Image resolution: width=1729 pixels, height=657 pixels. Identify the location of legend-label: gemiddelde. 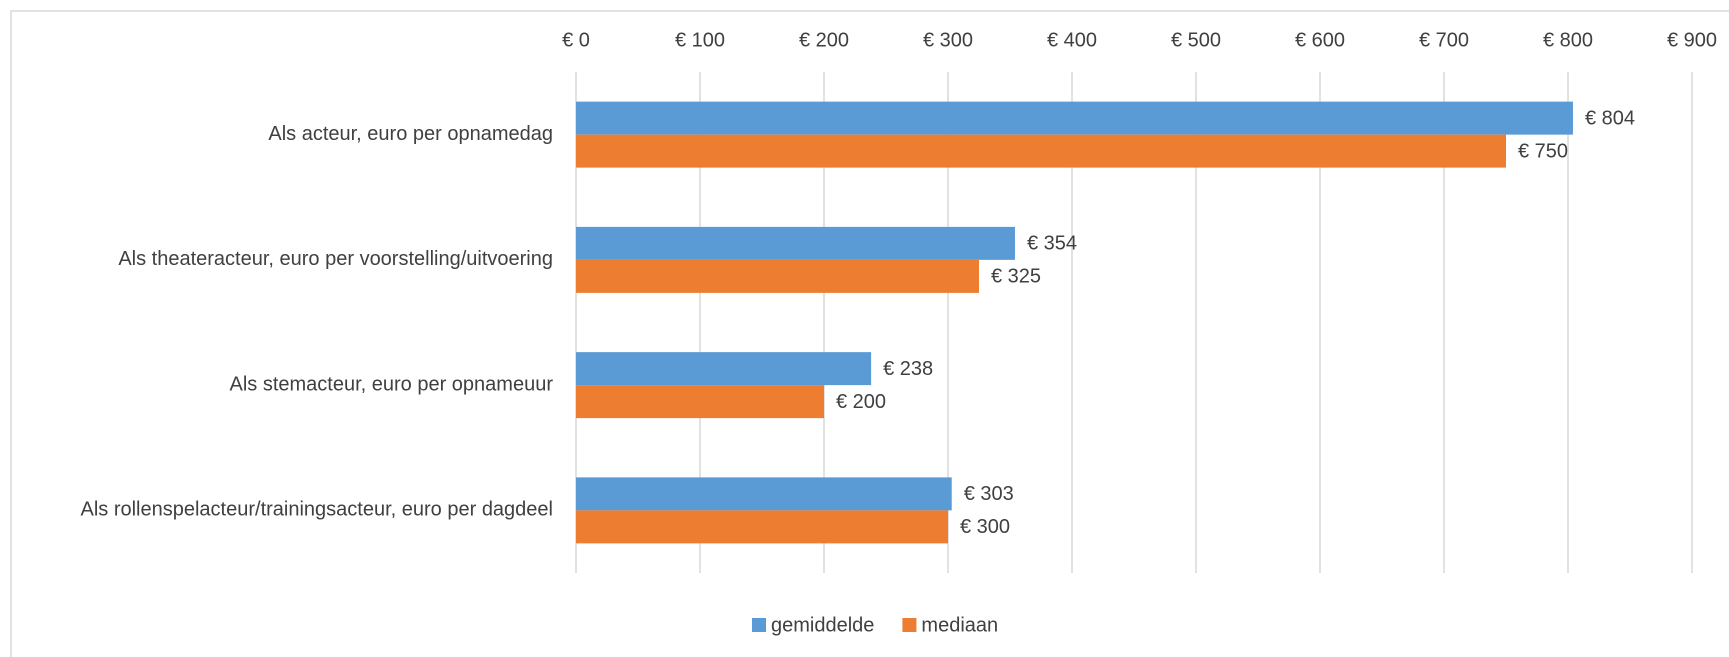
(822, 625).